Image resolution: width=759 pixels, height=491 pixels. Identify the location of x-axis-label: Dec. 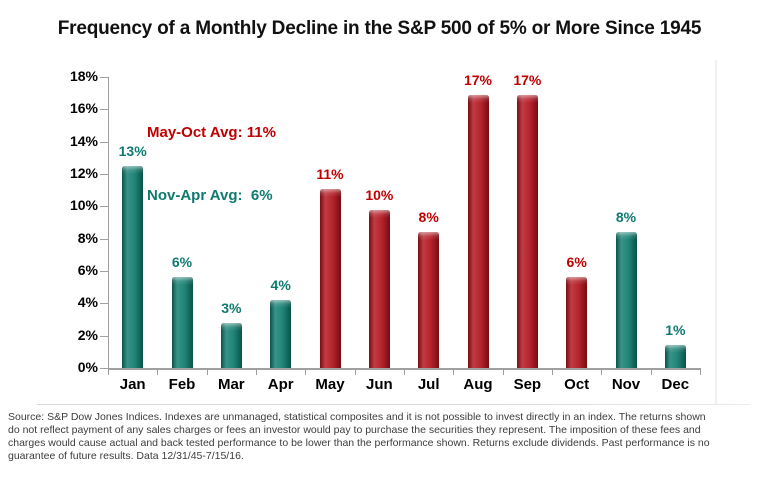
(675, 384).